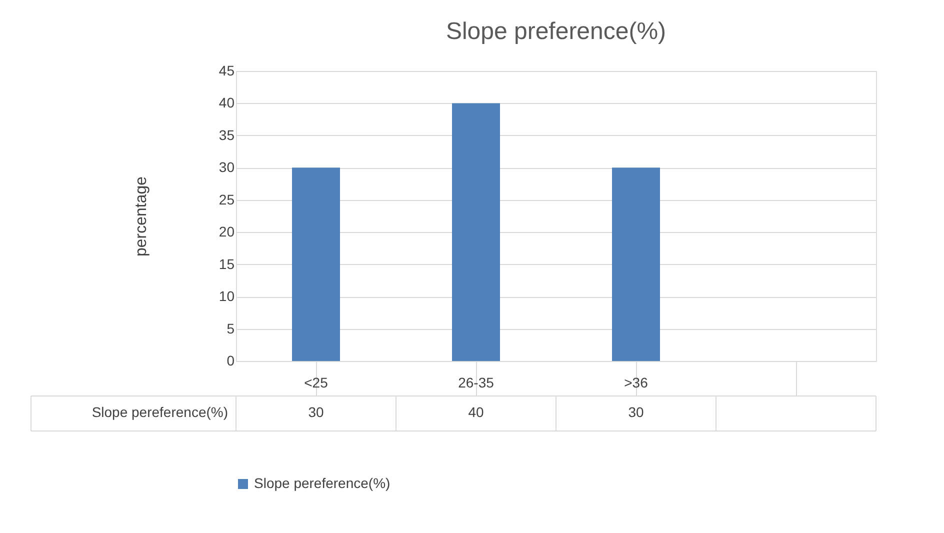 Image resolution: width=944 pixels, height=533 pixels. What do you see at coordinates (226, 70) in the screenshot?
I see `y-tick-label: 45` at bounding box center [226, 70].